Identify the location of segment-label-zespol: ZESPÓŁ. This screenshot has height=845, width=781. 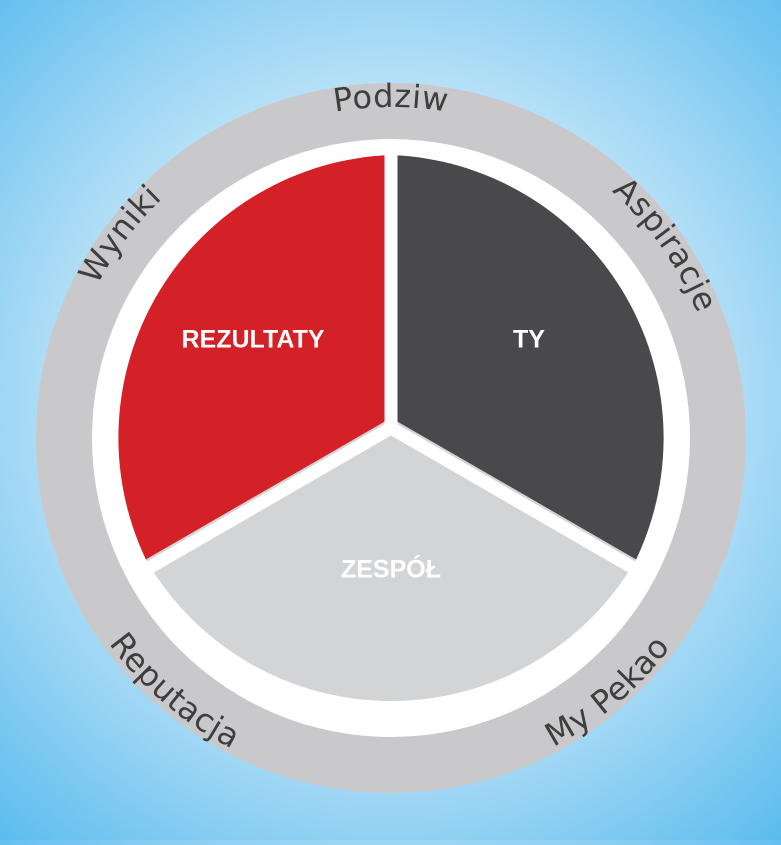
(391, 569).